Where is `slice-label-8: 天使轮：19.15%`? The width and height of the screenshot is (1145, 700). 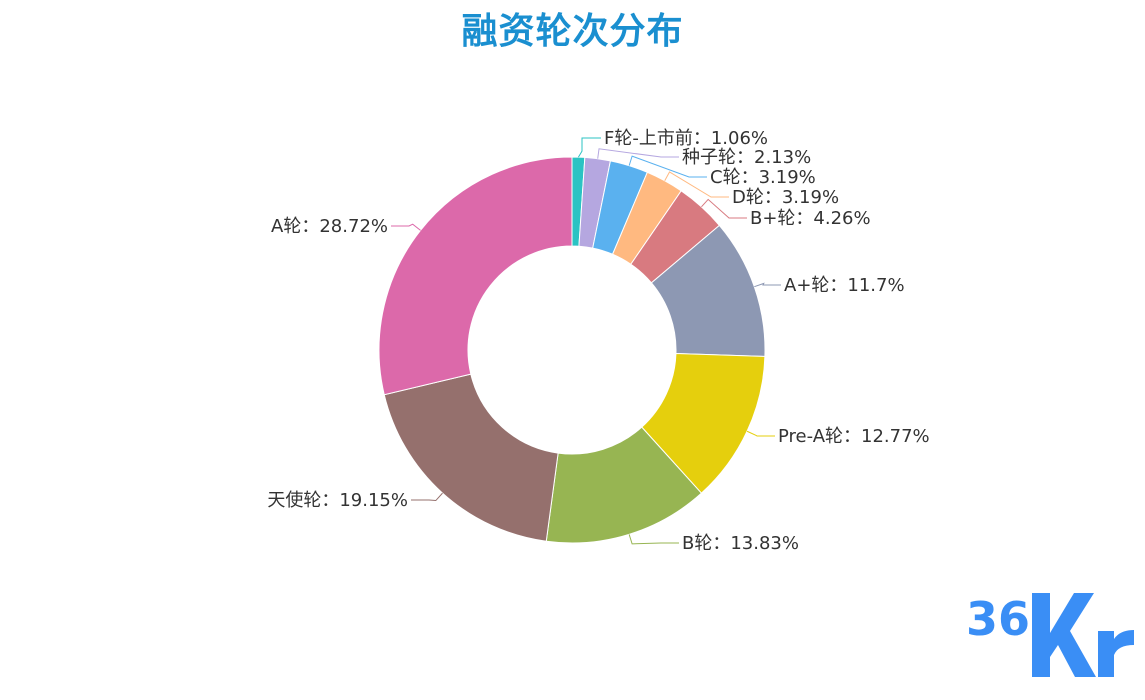 slice-label-8: 天使轮：19.15% is located at coordinates (337, 500).